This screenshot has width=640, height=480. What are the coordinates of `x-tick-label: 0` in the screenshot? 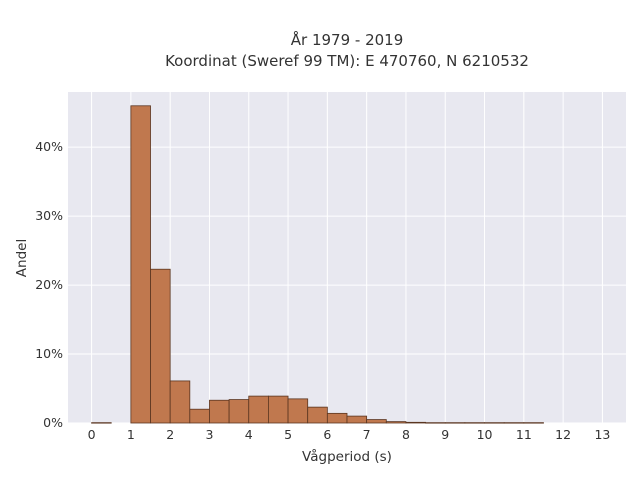 It's located at (92, 434).